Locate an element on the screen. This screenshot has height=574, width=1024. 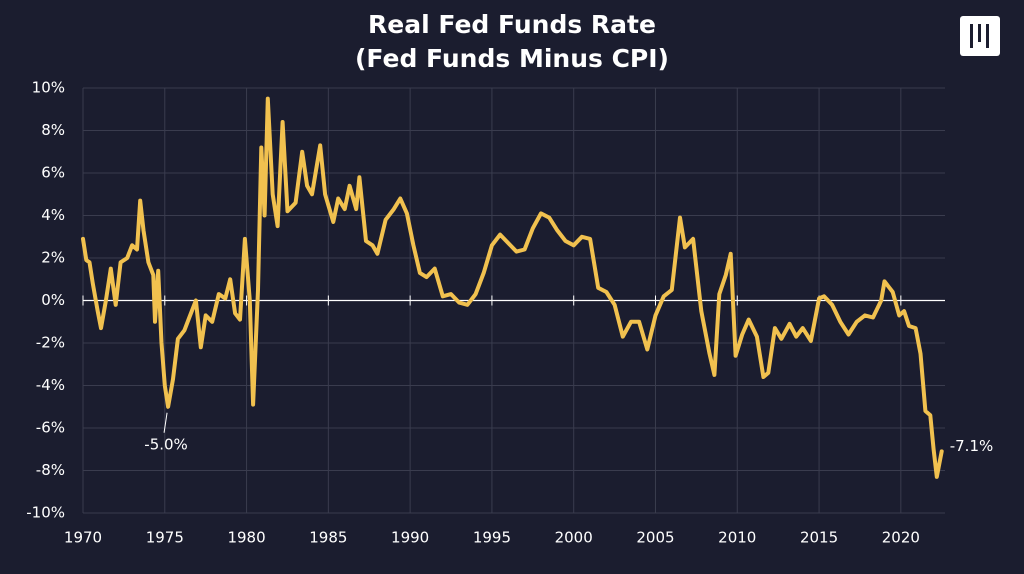
annotation: -5.0% is located at coordinates (166, 444).